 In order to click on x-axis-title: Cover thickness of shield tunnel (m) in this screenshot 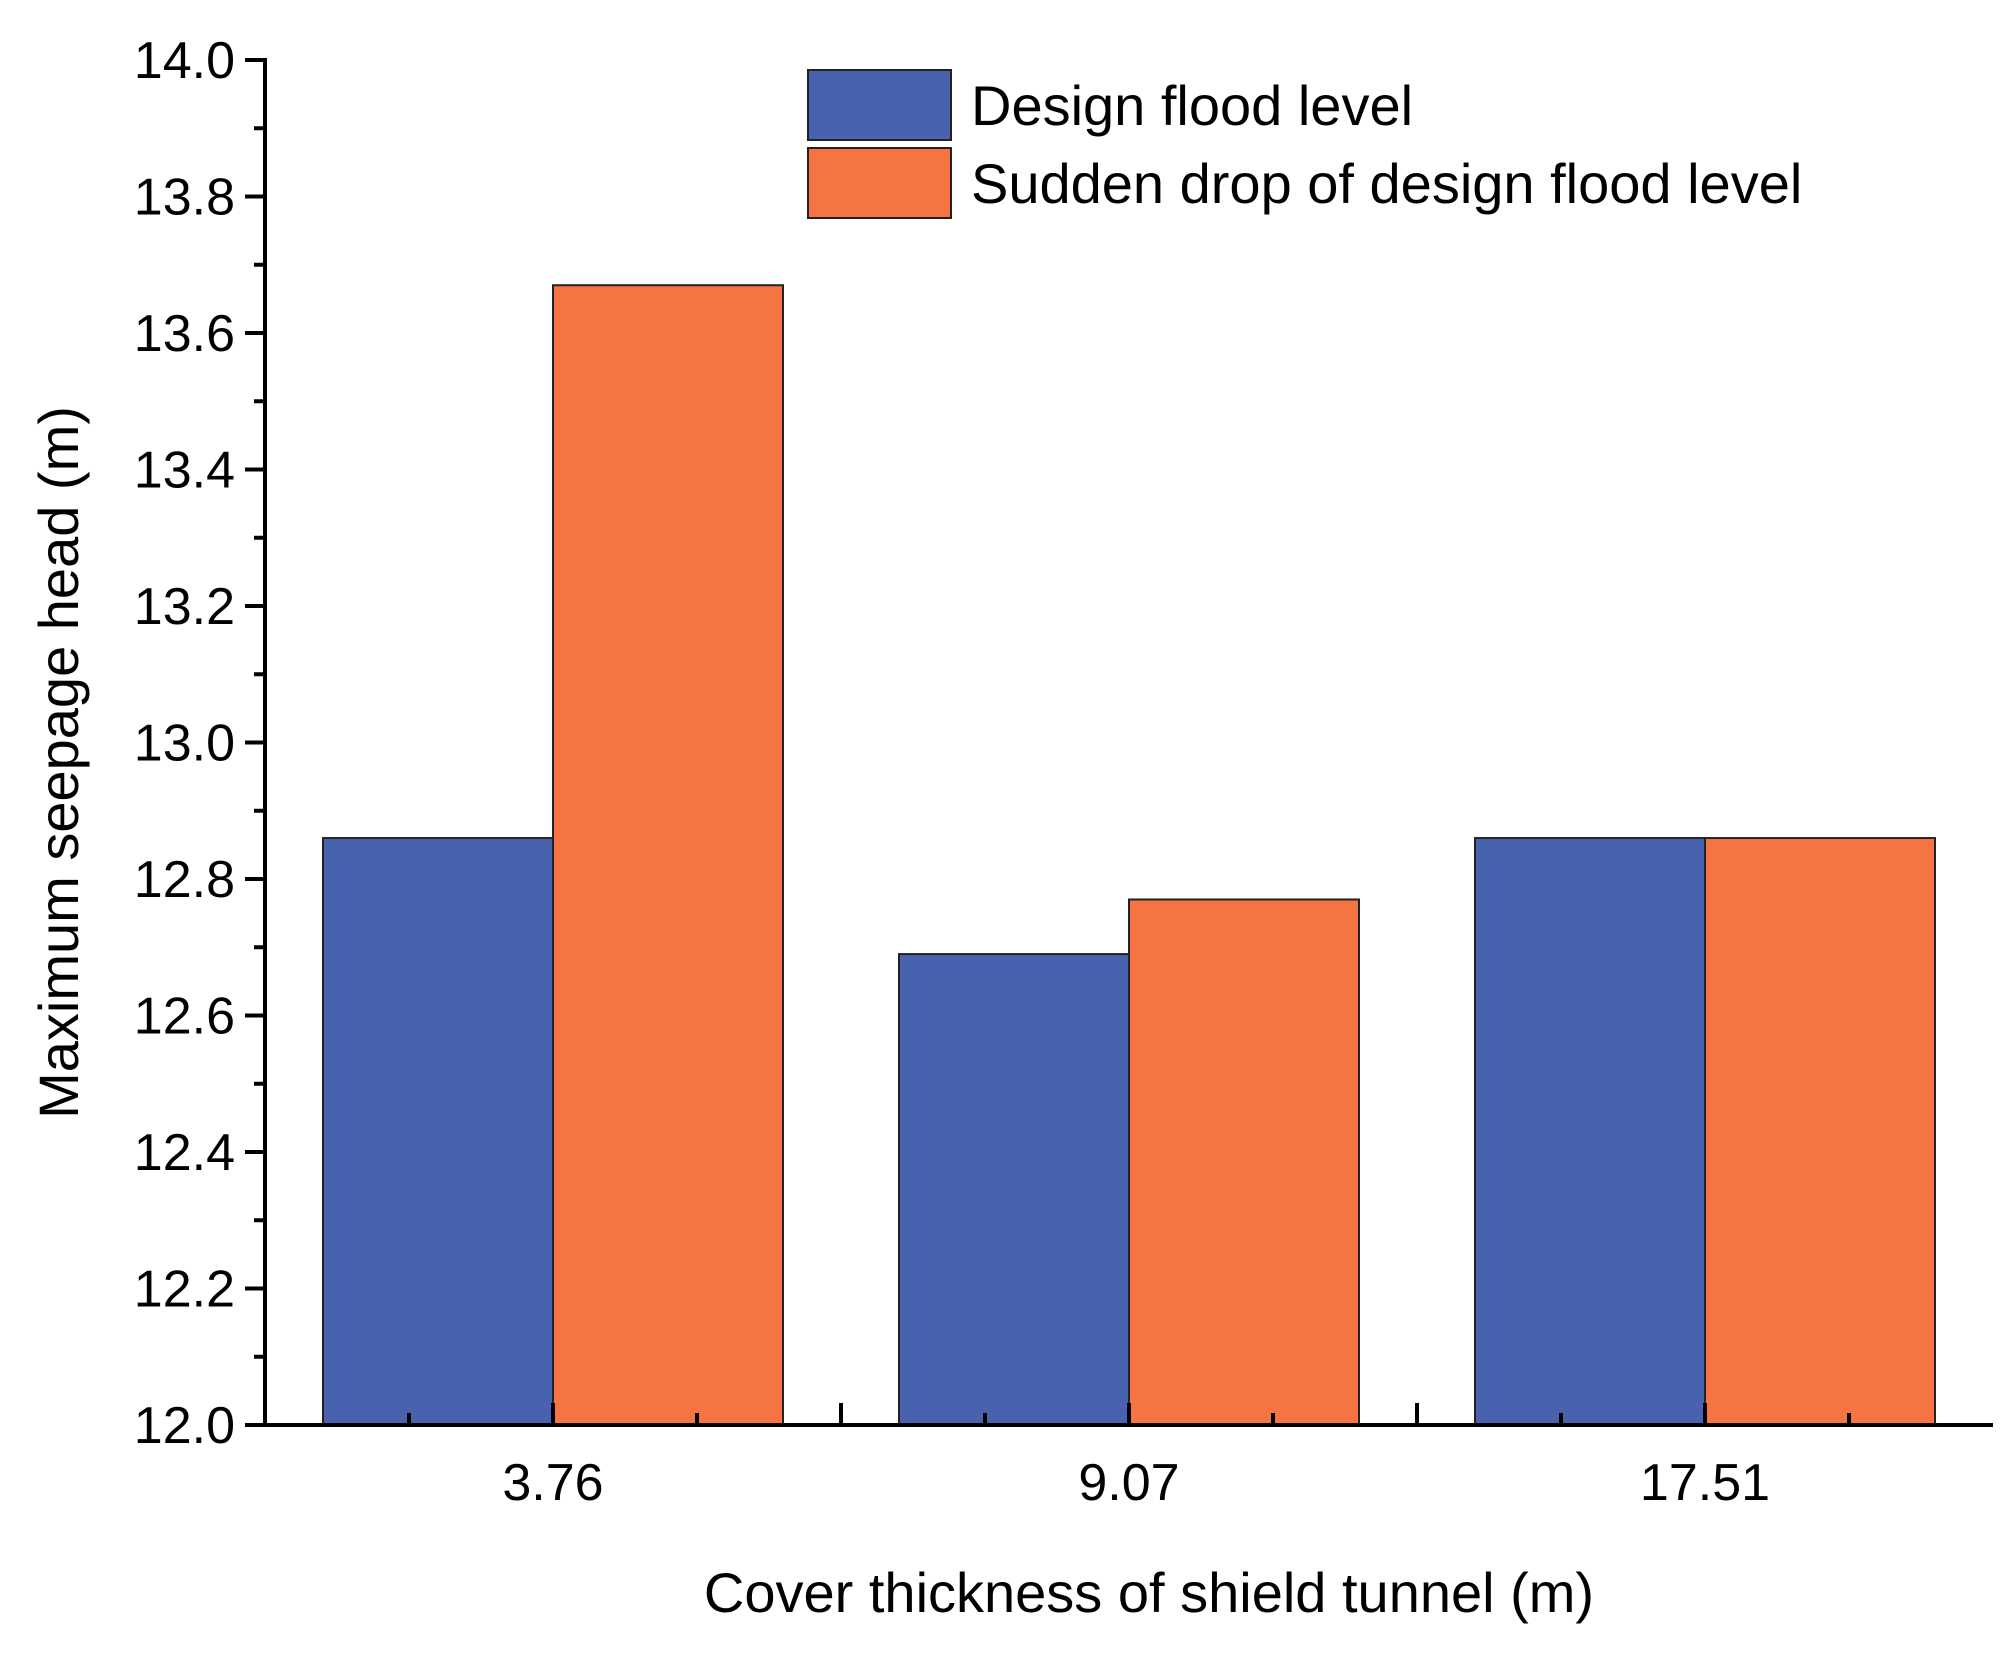, I will do `click(1149, 1592)`.